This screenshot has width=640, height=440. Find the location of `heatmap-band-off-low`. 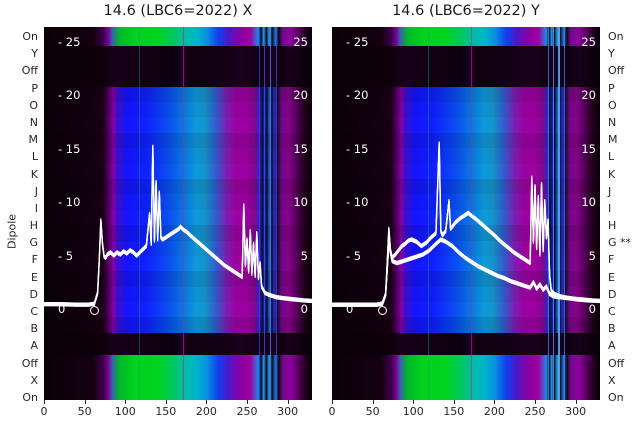

heatmap-band-off-low is located at coordinates (466, 344).